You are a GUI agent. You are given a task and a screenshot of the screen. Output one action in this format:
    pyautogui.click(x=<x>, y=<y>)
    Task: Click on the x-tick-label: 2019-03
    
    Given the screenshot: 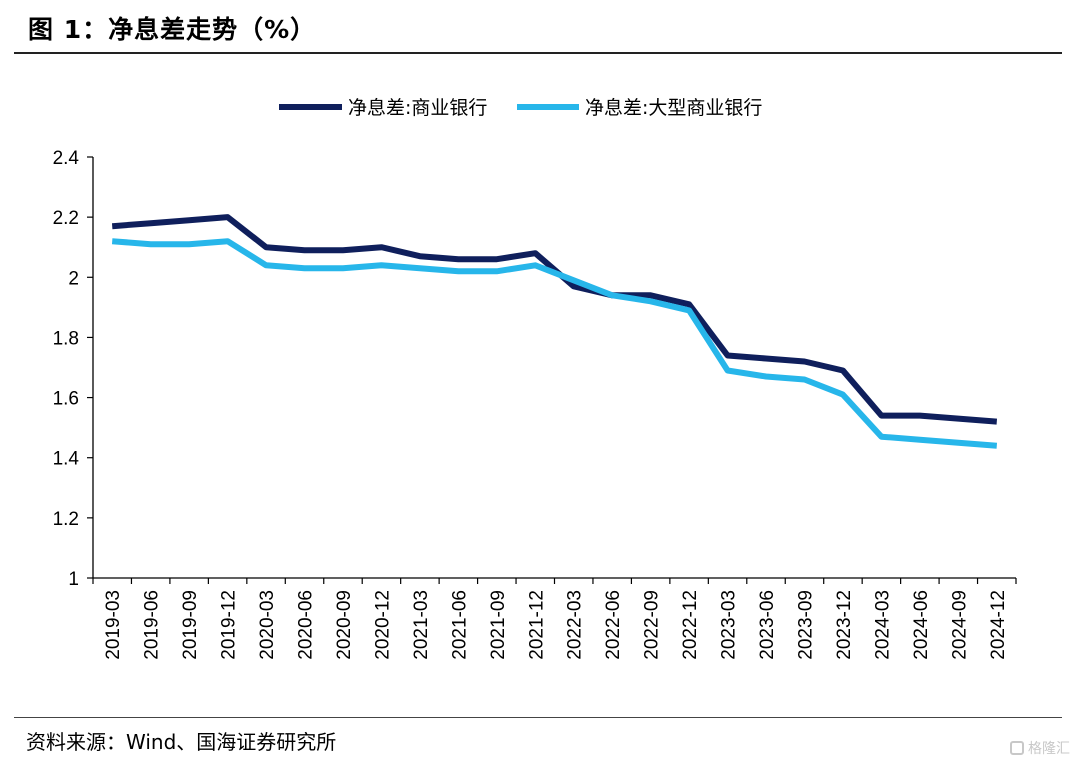 What is the action you would take?
    pyautogui.click(x=113, y=625)
    